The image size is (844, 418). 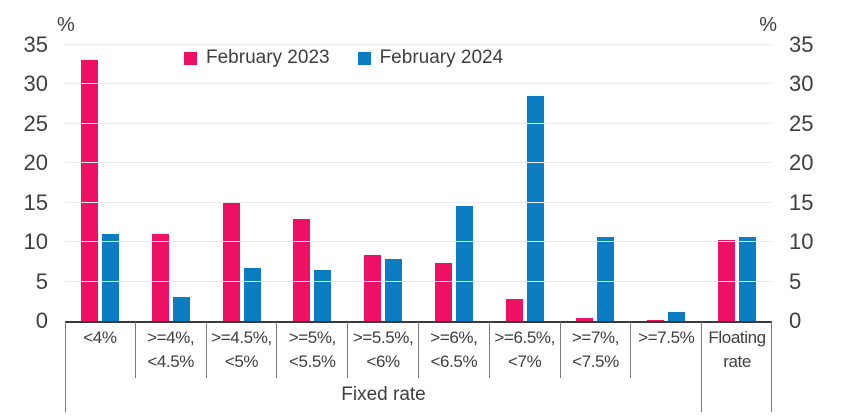 I want to click on y-tick-label-right-0: 0, so click(x=795, y=320).